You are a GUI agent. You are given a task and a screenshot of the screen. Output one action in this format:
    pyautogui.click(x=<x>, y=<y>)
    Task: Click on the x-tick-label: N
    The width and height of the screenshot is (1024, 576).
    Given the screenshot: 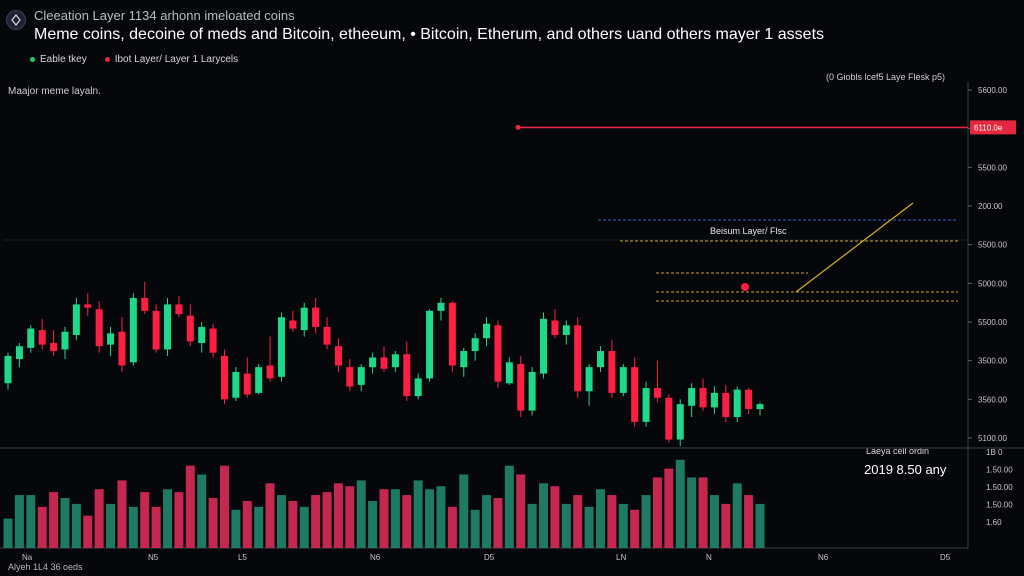 What is the action you would take?
    pyautogui.click(x=709, y=557)
    